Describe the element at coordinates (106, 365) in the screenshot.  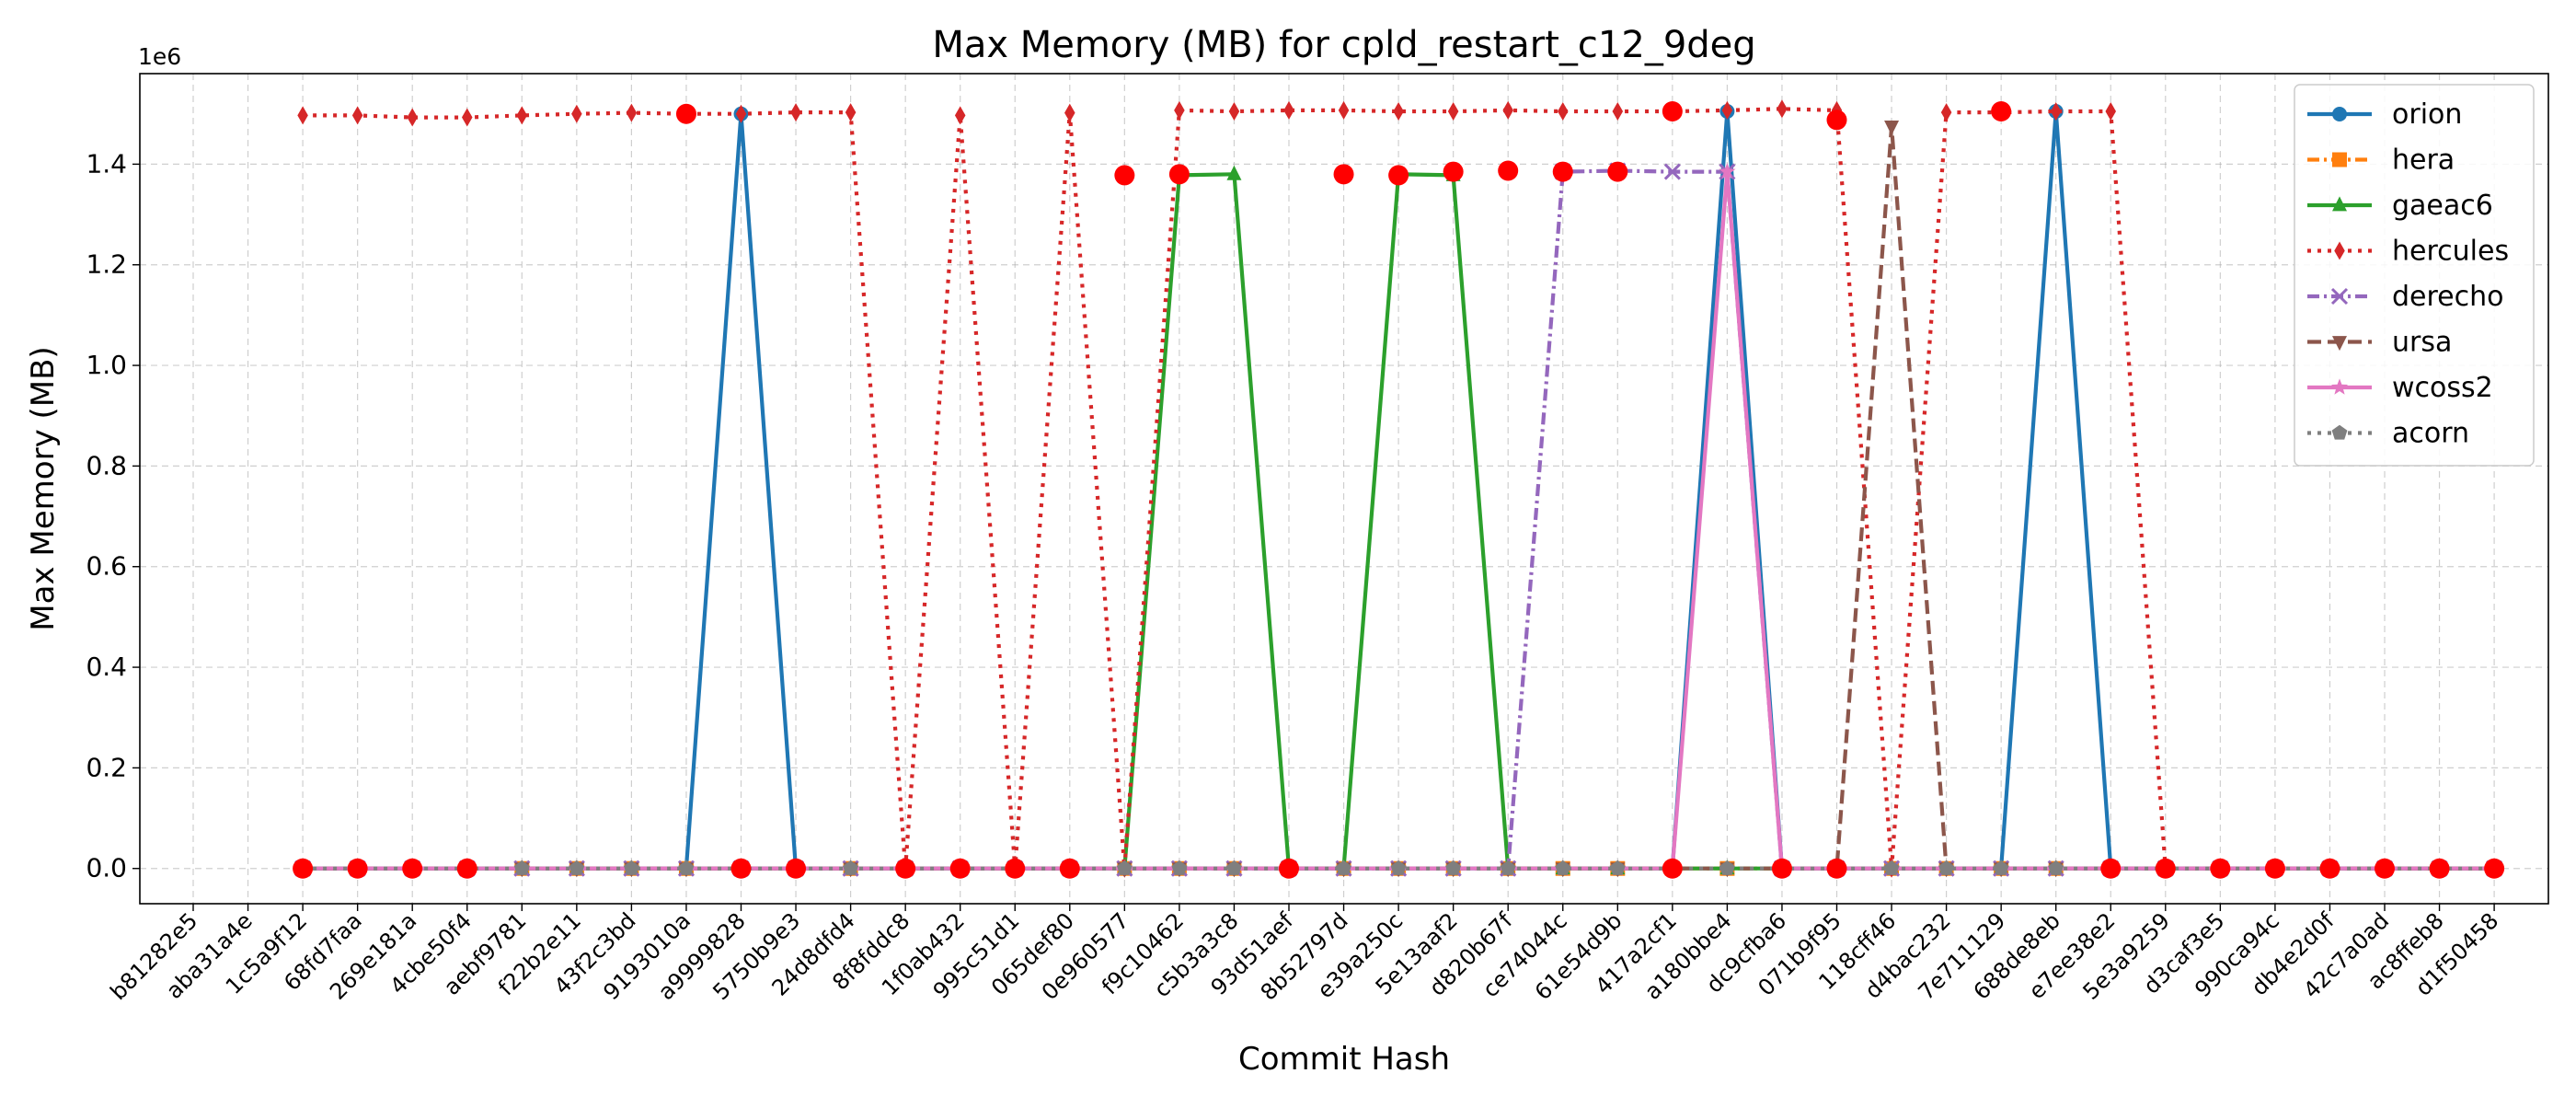
I see `y-tick-label: 1.0` at that location.